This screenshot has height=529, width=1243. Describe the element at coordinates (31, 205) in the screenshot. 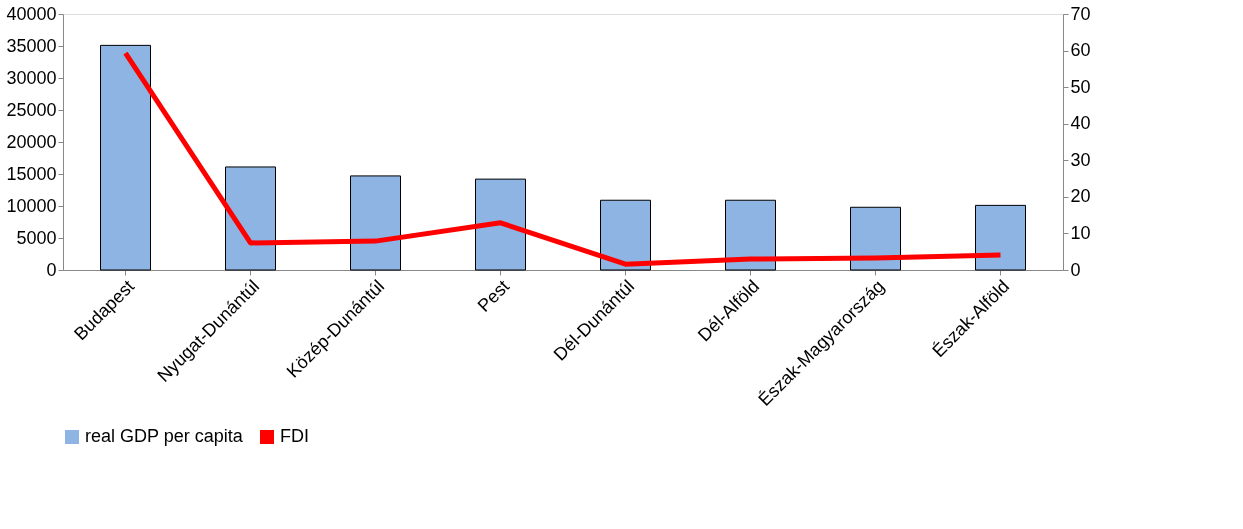

I see `y-tick-label: 10000` at that location.